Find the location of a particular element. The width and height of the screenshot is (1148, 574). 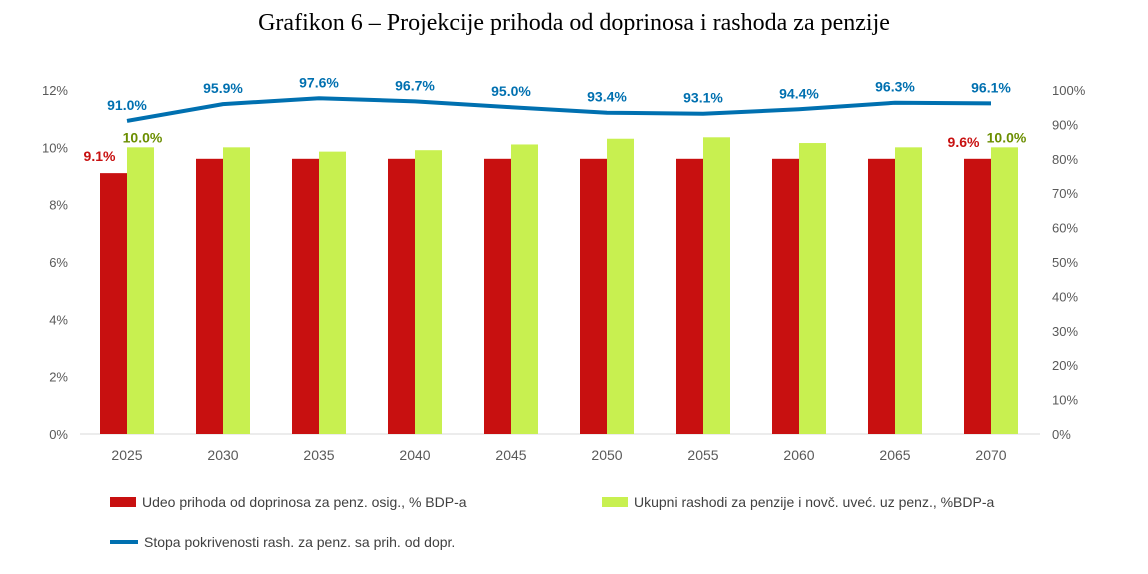

y-right-tick-label: 20% is located at coordinates (1065, 365).